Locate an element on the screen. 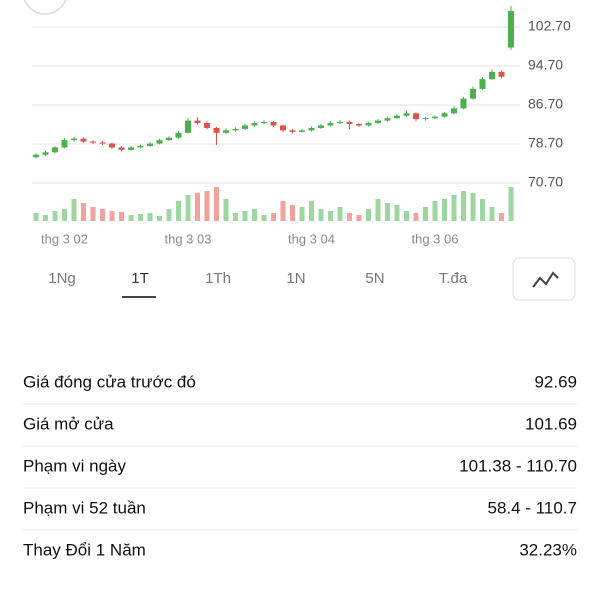 The image size is (600, 600). stat-value: 58.4 - 110.7 is located at coordinates (532, 507).